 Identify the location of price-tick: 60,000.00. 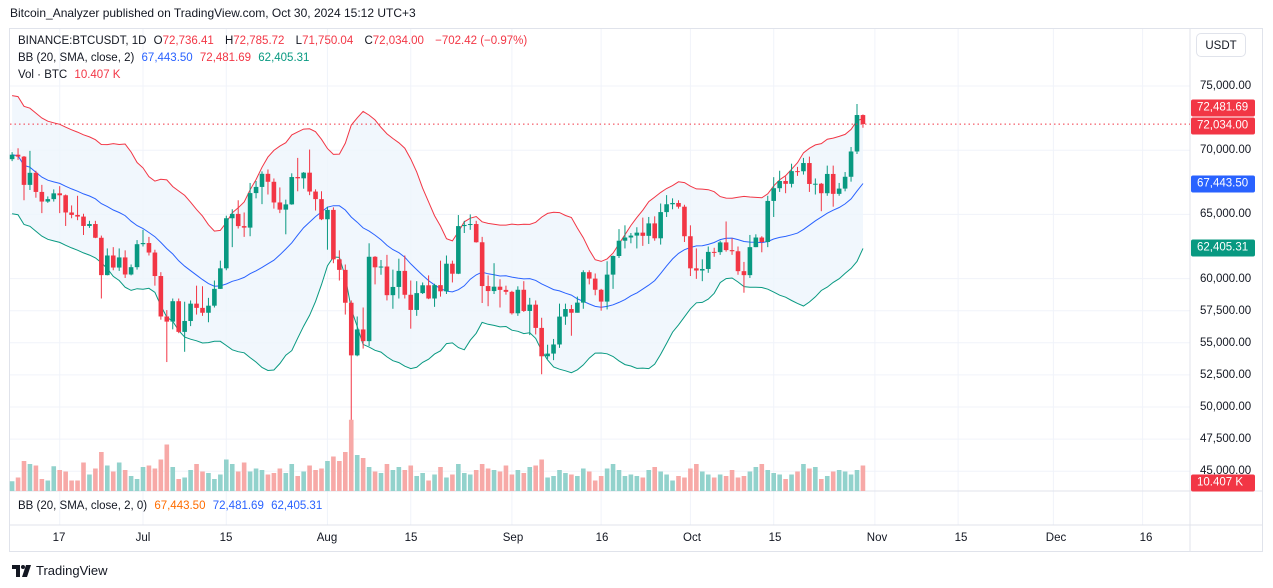
(1226, 278).